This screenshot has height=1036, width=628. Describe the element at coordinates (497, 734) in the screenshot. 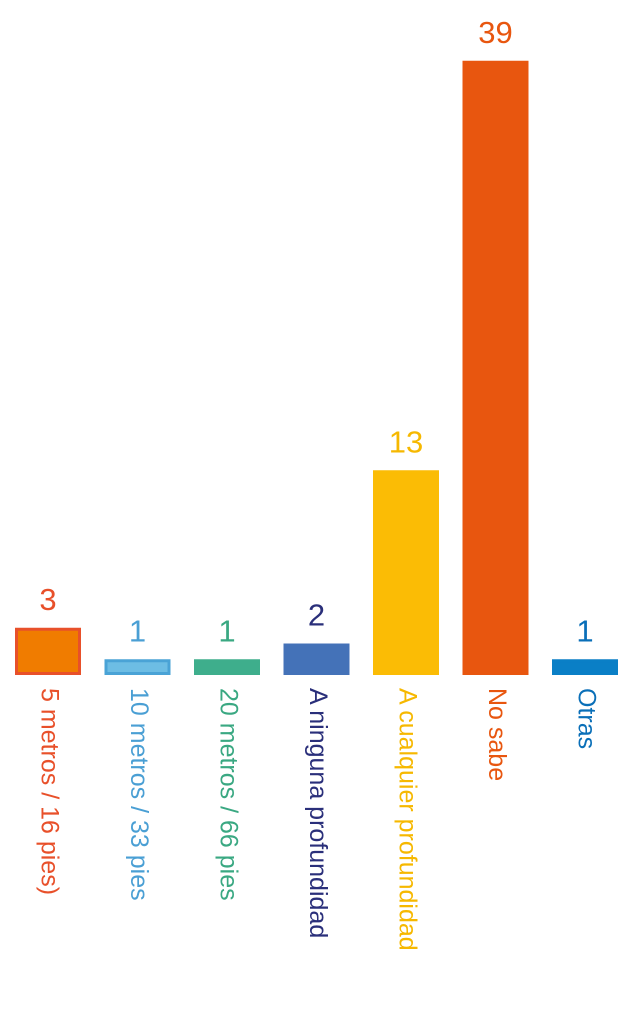

I see `category-label: No sabe` at that location.